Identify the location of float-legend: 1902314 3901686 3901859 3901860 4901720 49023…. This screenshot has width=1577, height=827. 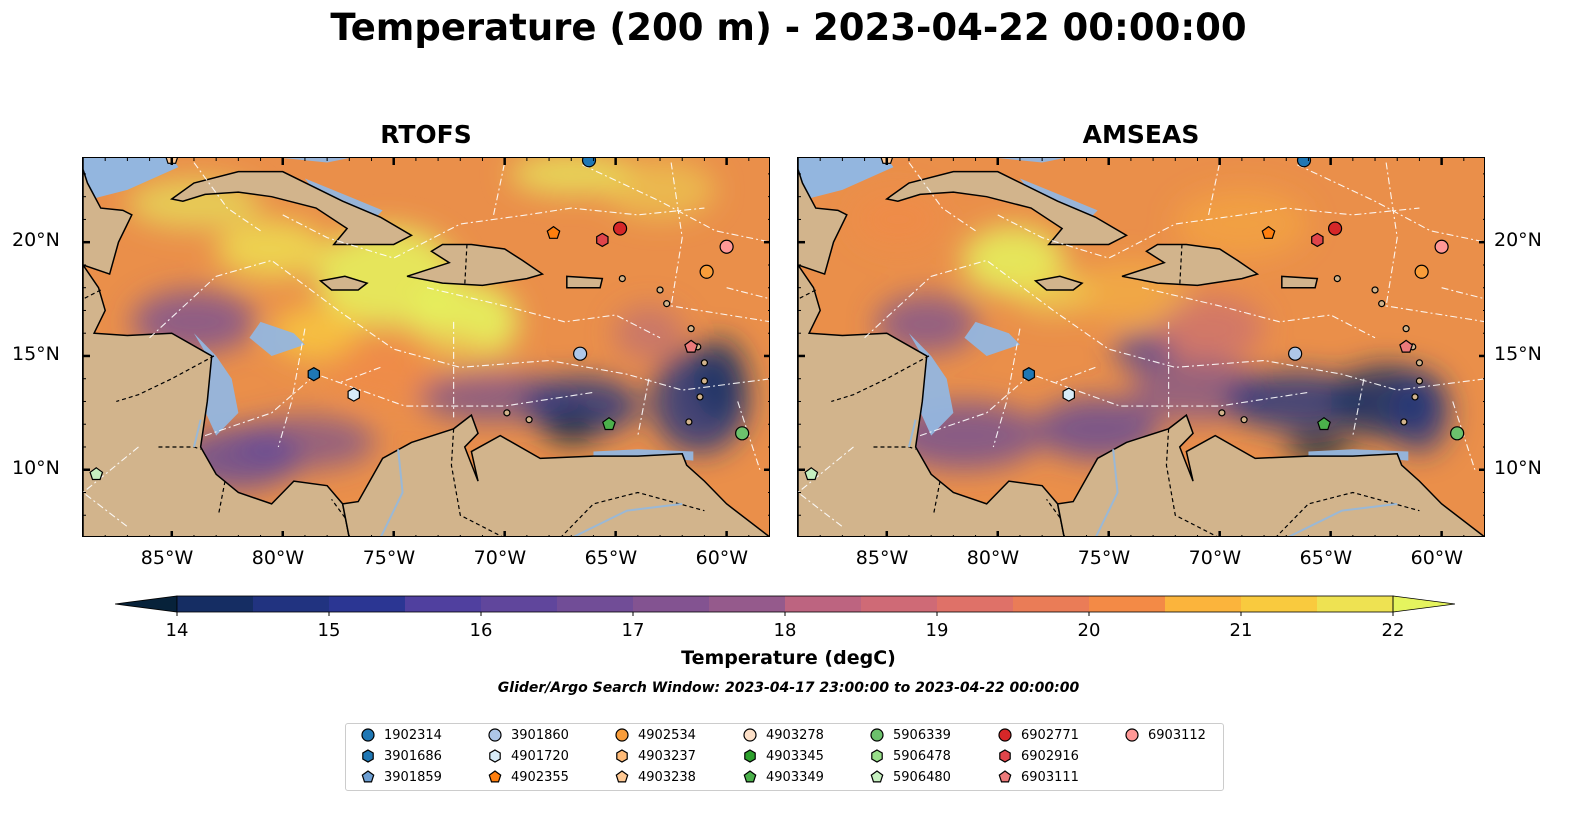
(784, 757).